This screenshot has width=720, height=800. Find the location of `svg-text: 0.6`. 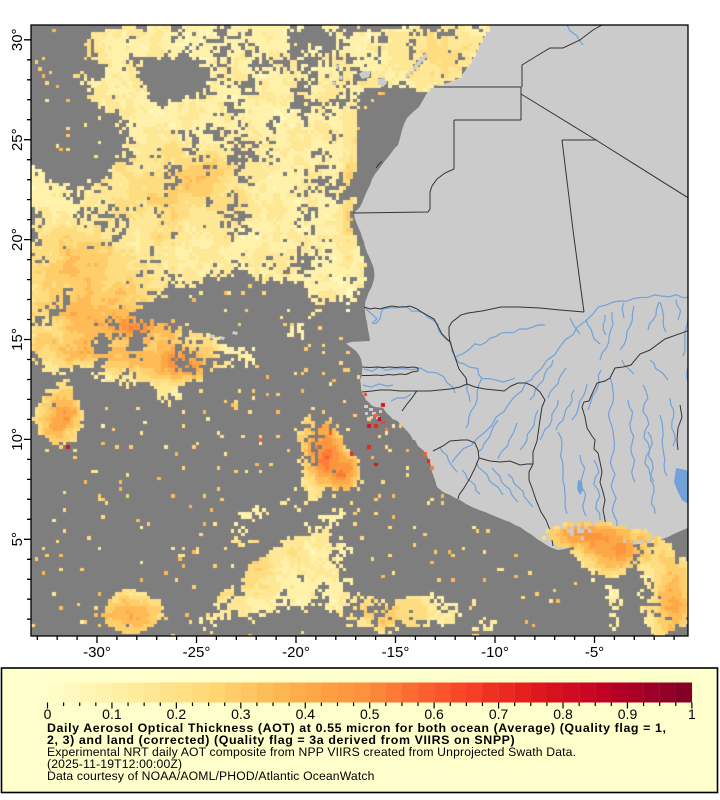

svg-text: 0.6 is located at coordinates (434, 714).